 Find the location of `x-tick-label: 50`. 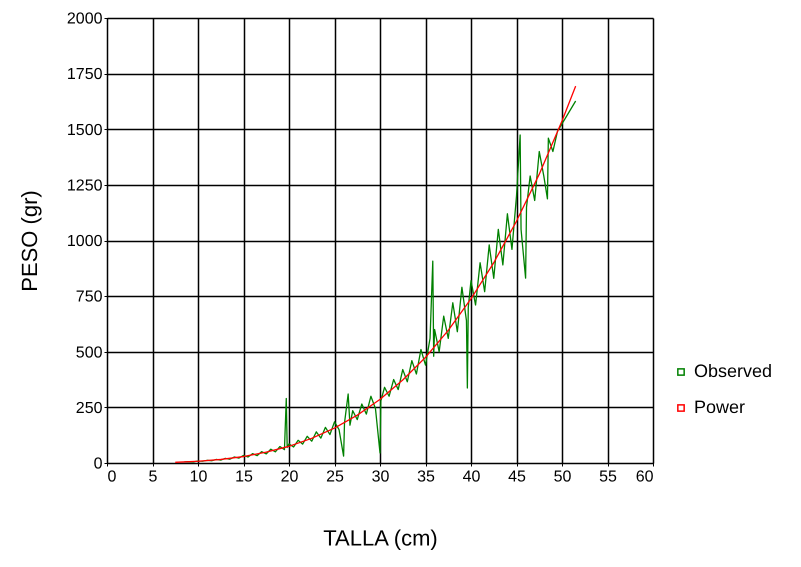

x-tick-label: 50 is located at coordinates (563, 477).